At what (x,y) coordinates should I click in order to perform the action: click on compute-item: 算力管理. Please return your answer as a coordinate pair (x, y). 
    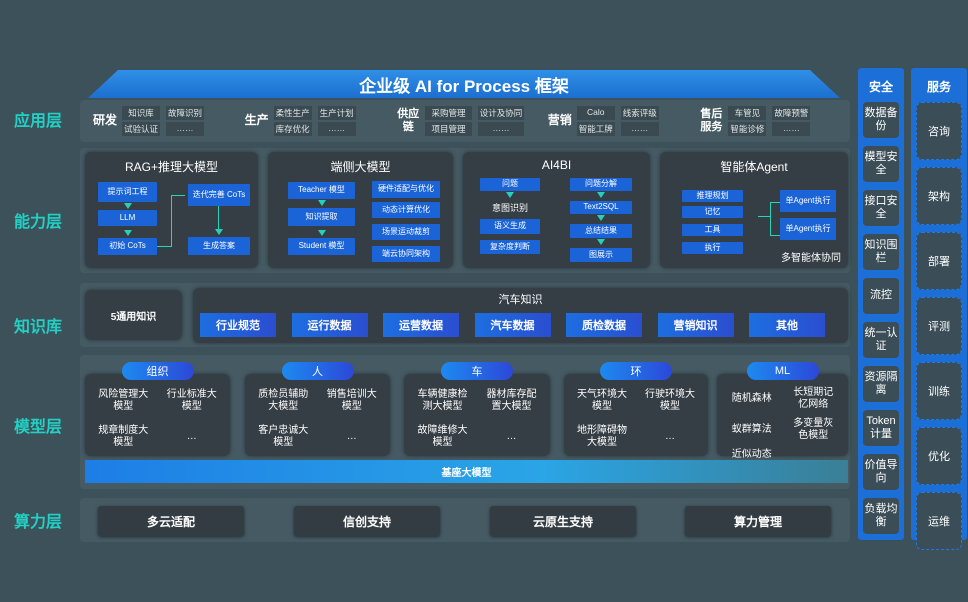
    Looking at the image, I should click on (758, 521).